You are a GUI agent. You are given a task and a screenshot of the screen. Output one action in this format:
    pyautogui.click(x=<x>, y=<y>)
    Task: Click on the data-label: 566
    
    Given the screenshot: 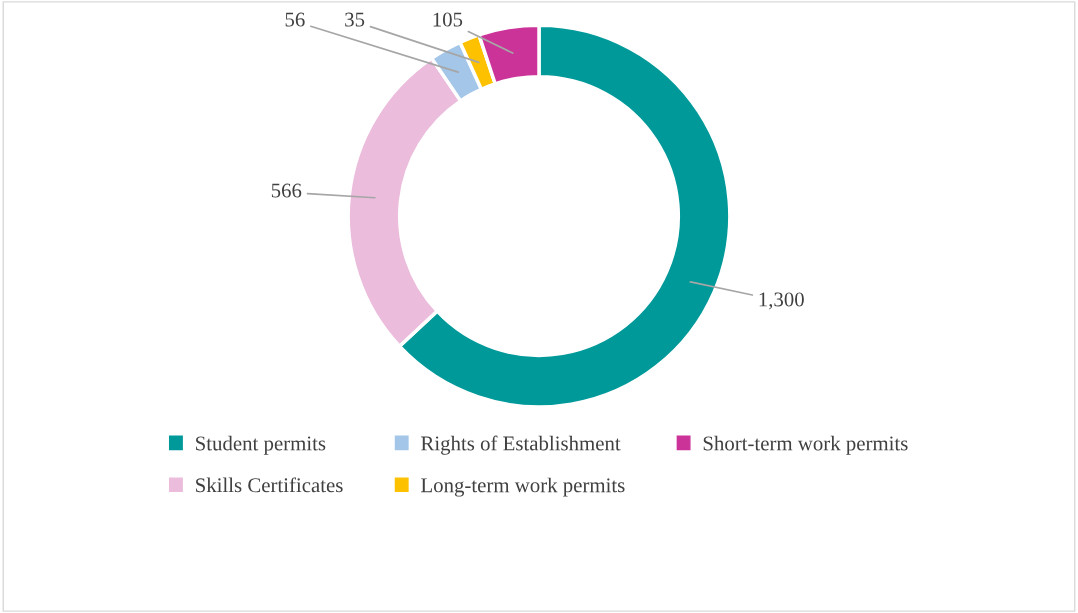 What is the action you would take?
    pyautogui.click(x=286, y=190)
    